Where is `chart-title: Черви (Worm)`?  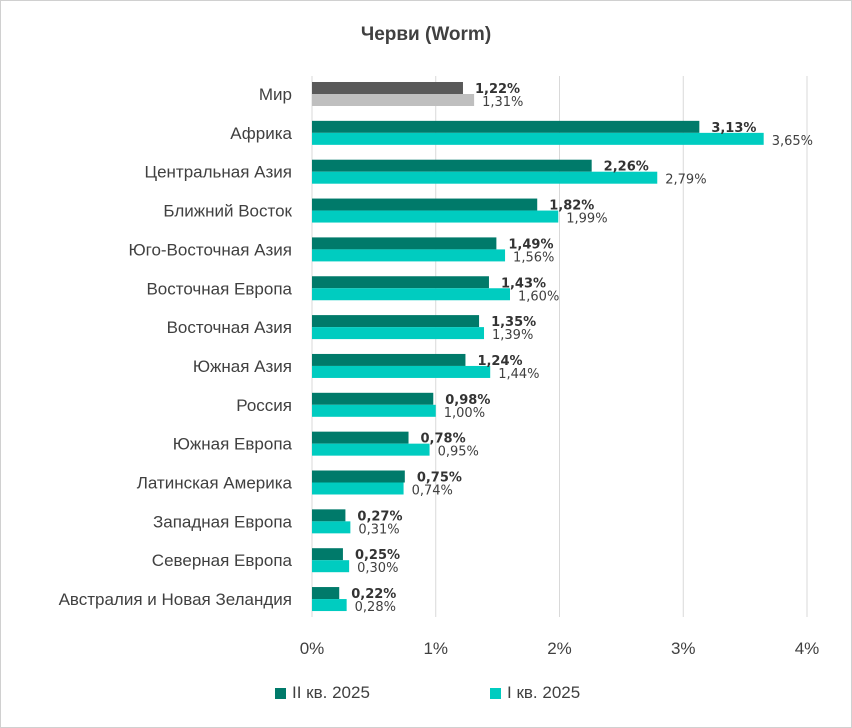 chart-title: Черви (Worm) is located at coordinates (426, 34).